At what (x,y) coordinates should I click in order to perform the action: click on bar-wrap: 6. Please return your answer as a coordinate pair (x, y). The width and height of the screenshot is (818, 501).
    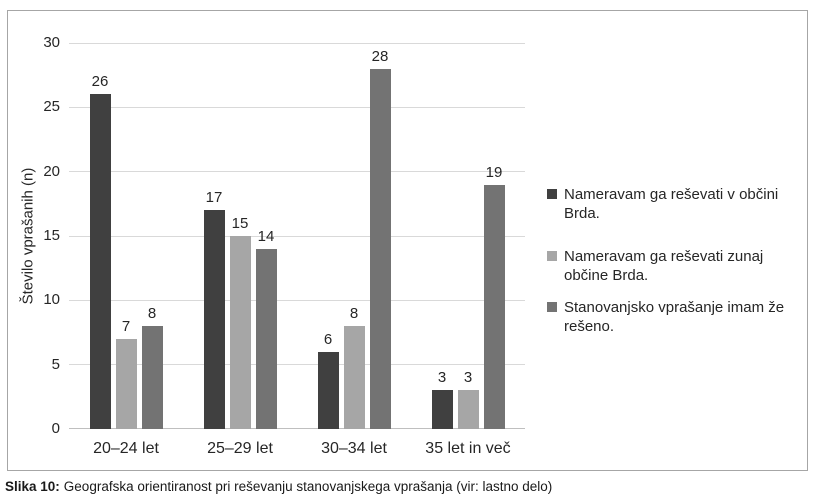
    Looking at the image, I should click on (328, 236).